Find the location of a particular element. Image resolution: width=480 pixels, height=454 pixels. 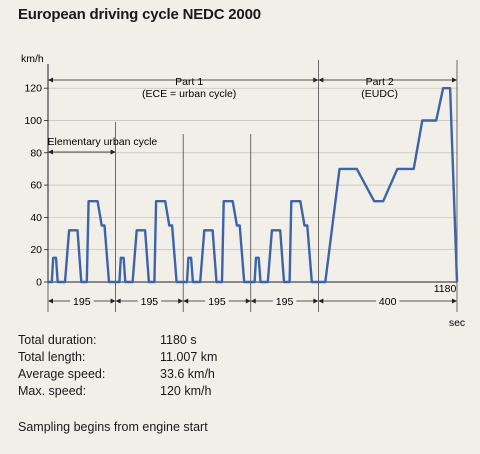

sampling-note: Sampling begins from engine start is located at coordinates (113, 427).